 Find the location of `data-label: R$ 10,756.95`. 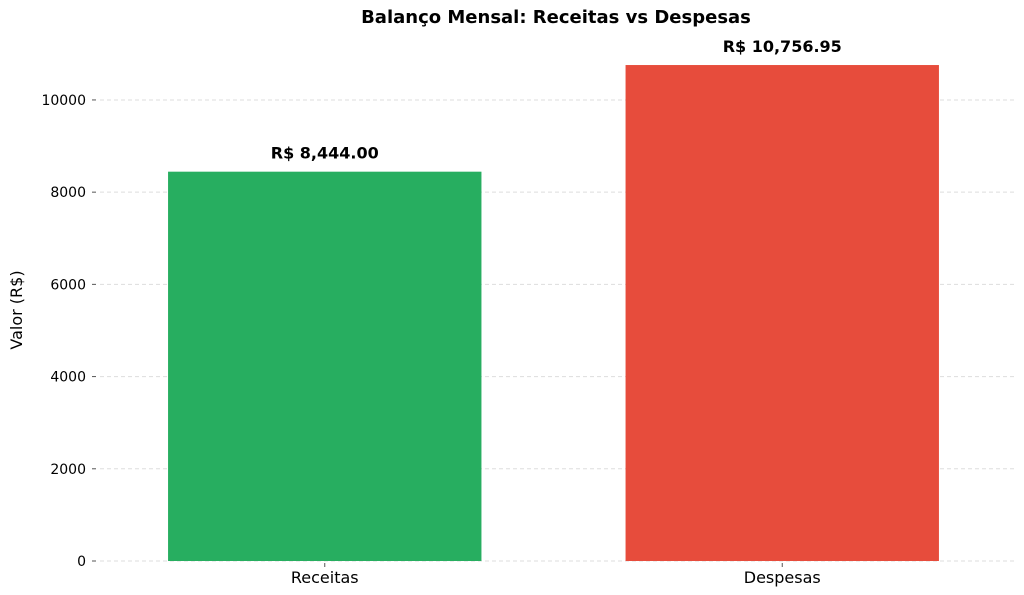

data-label: R$ 10,756.95 is located at coordinates (782, 46).